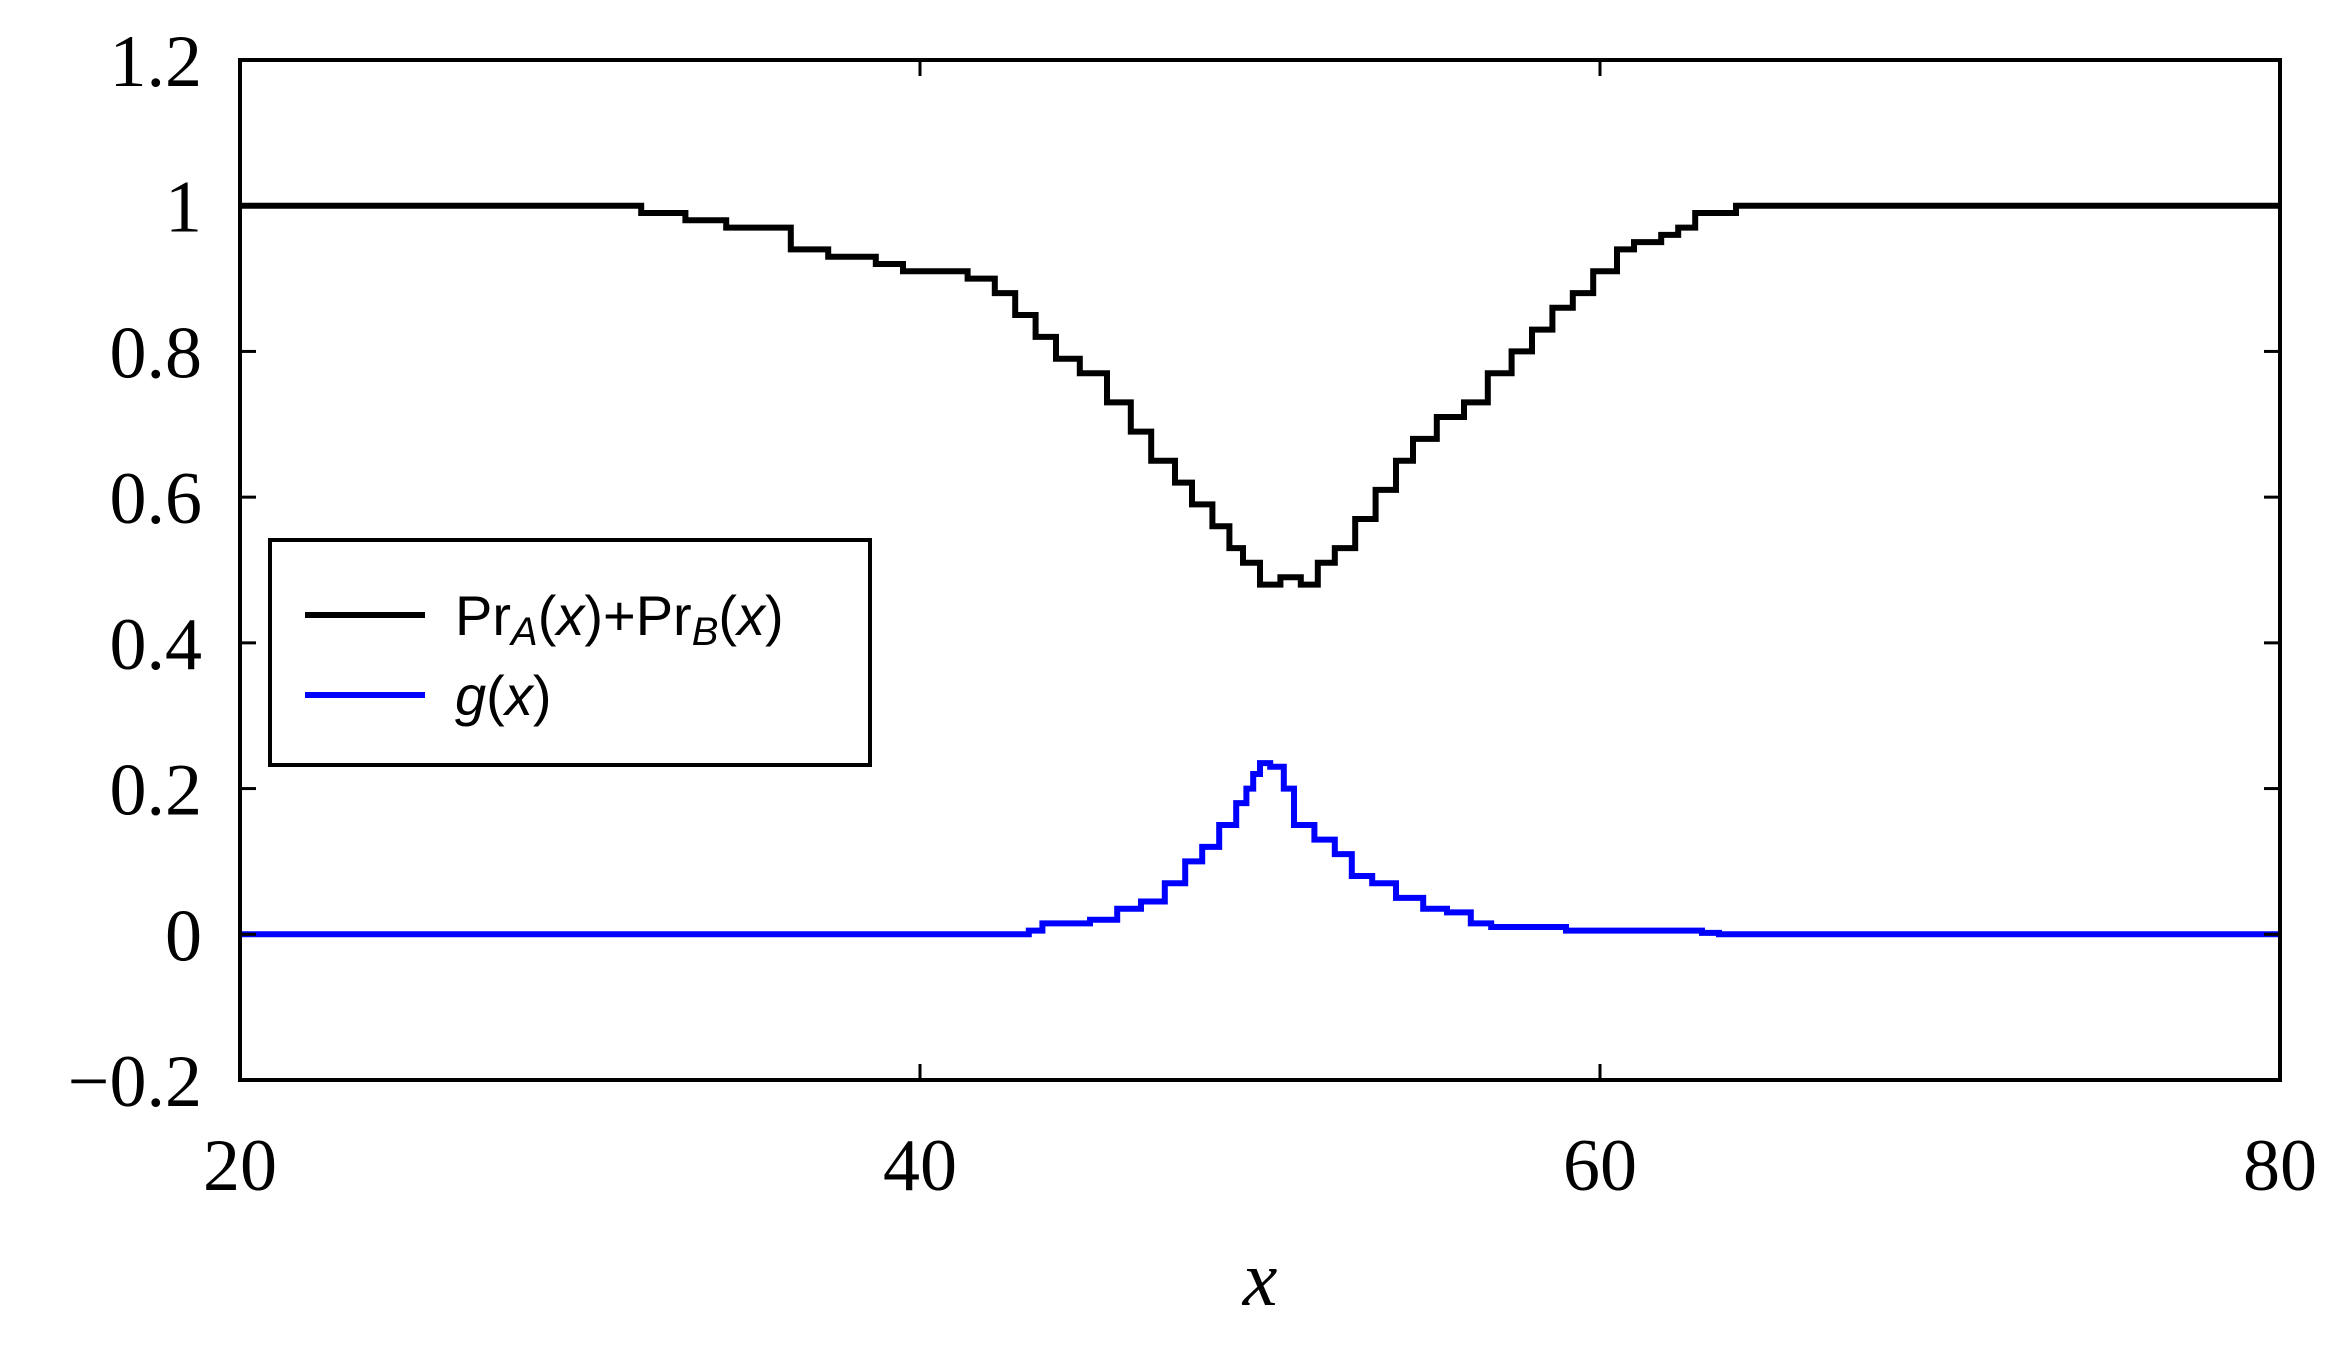 This screenshot has width=2339, height=1346. What do you see at coordinates (156, 499) in the screenshot?
I see `y-tick-label: 0.6` at bounding box center [156, 499].